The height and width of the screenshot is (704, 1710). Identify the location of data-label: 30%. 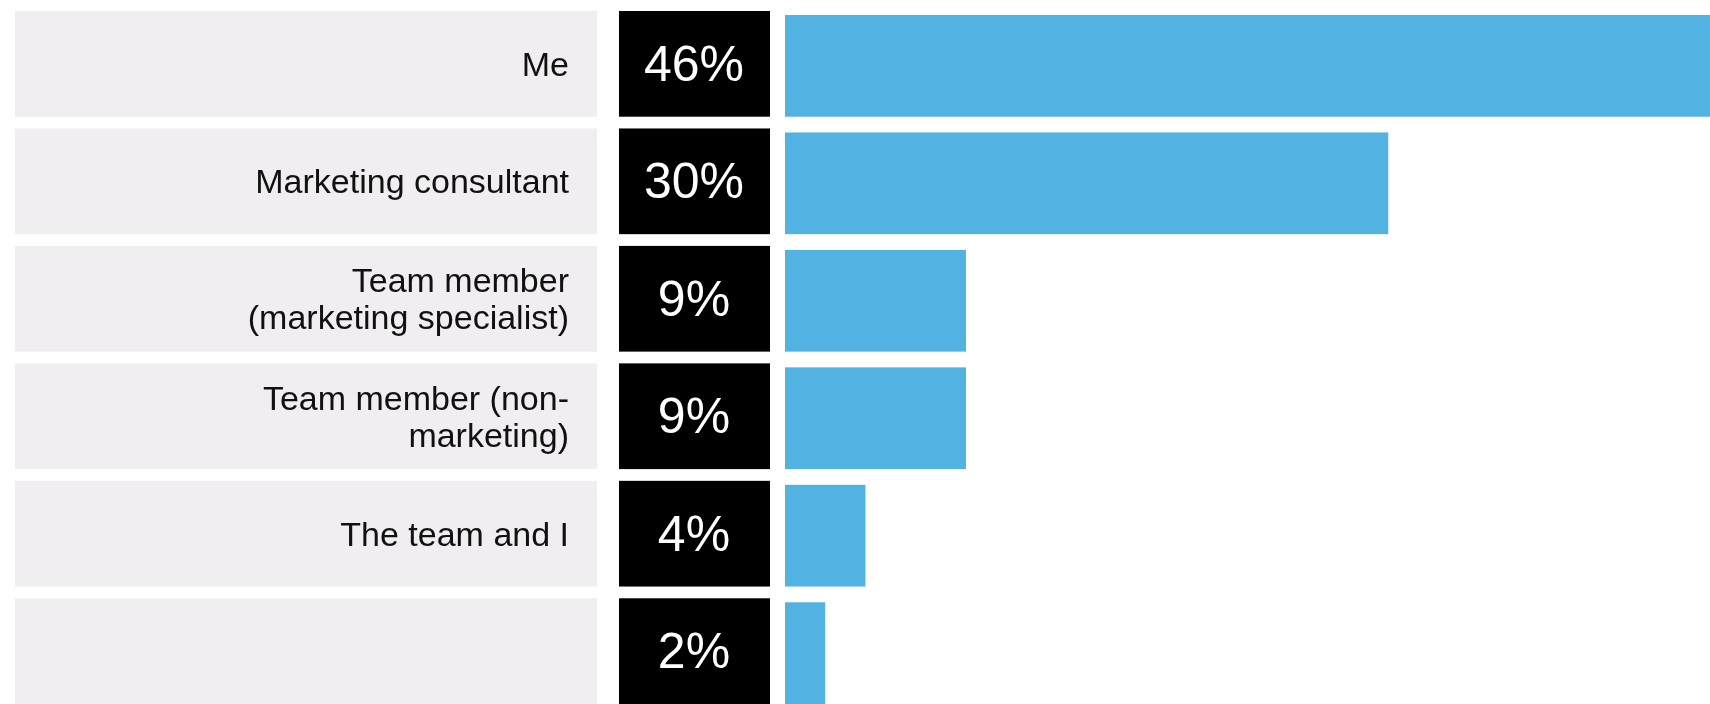
(694, 181).